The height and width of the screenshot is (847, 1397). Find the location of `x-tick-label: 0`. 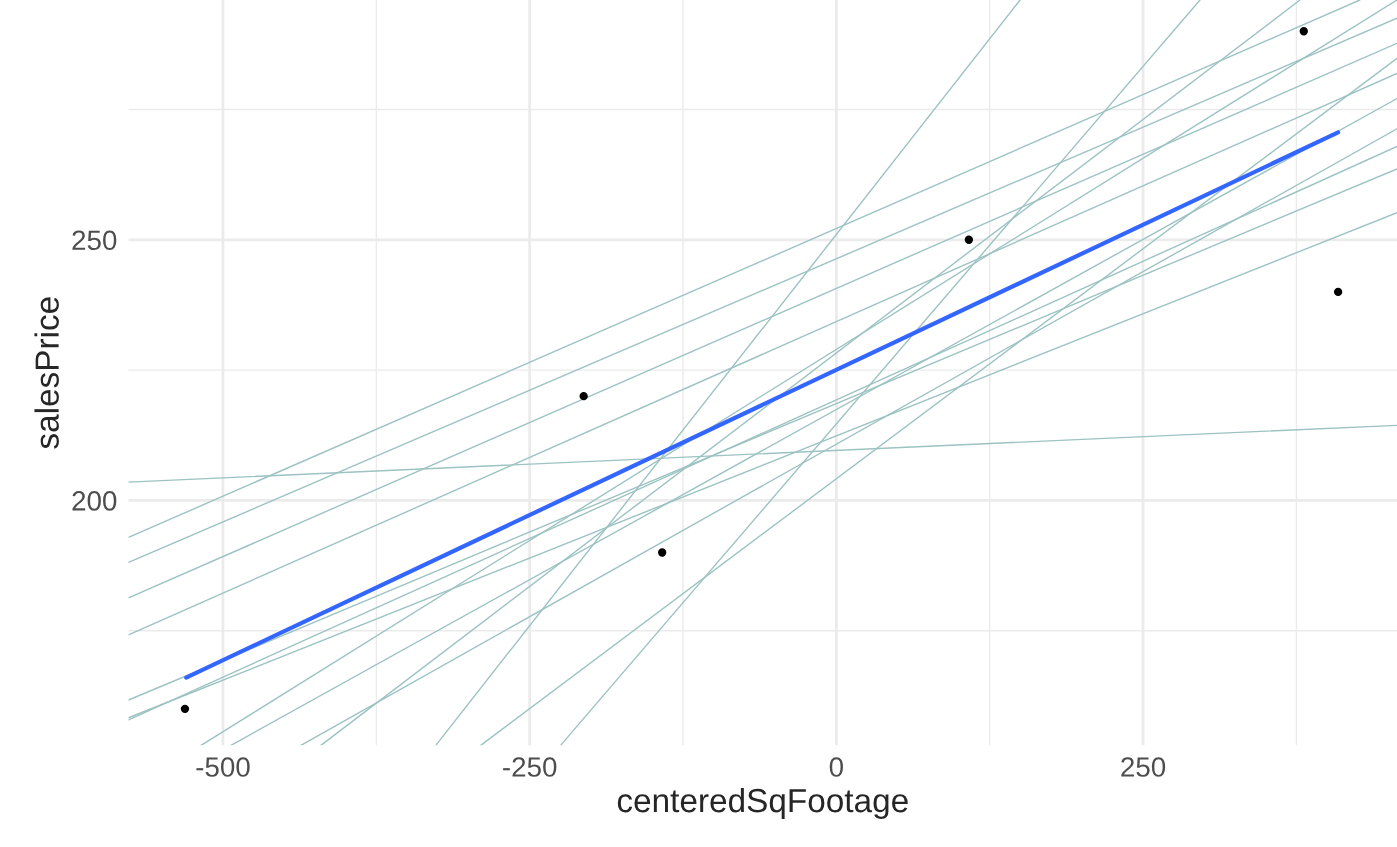

x-tick-label: 0 is located at coordinates (836, 767).